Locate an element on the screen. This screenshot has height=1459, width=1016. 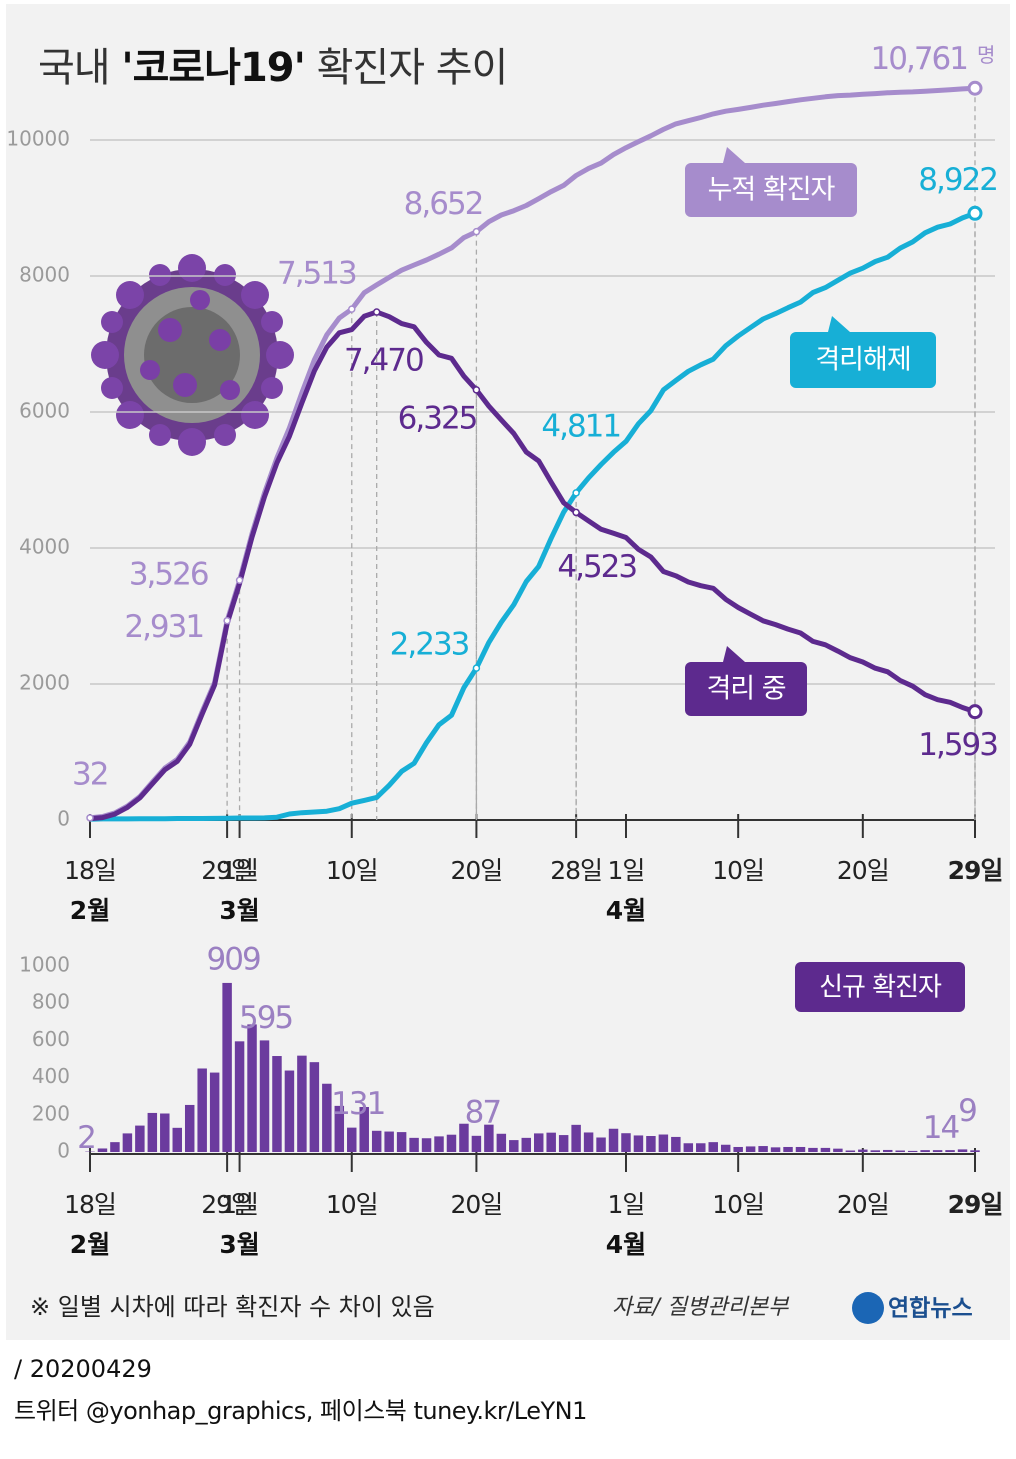
y-tick-label: 400 is located at coordinates (51, 1076).